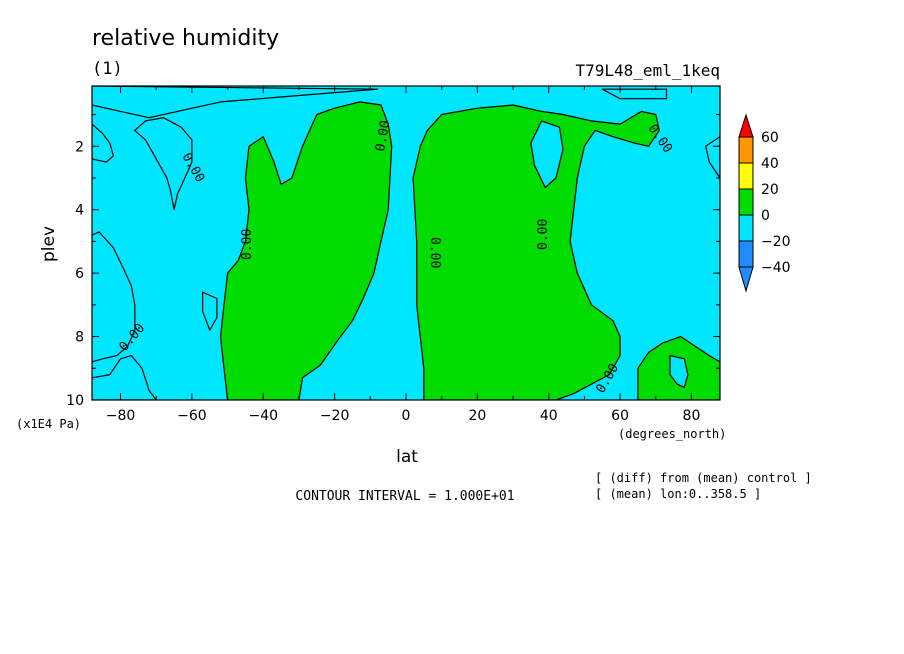 Image resolution: width=904 pixels, height=654 pixels. Describe the element at coordinates (404, 496) in the screenshot. I see `contour-interval: CONTOUR INTERVAL = 1.000E+01` at that location.